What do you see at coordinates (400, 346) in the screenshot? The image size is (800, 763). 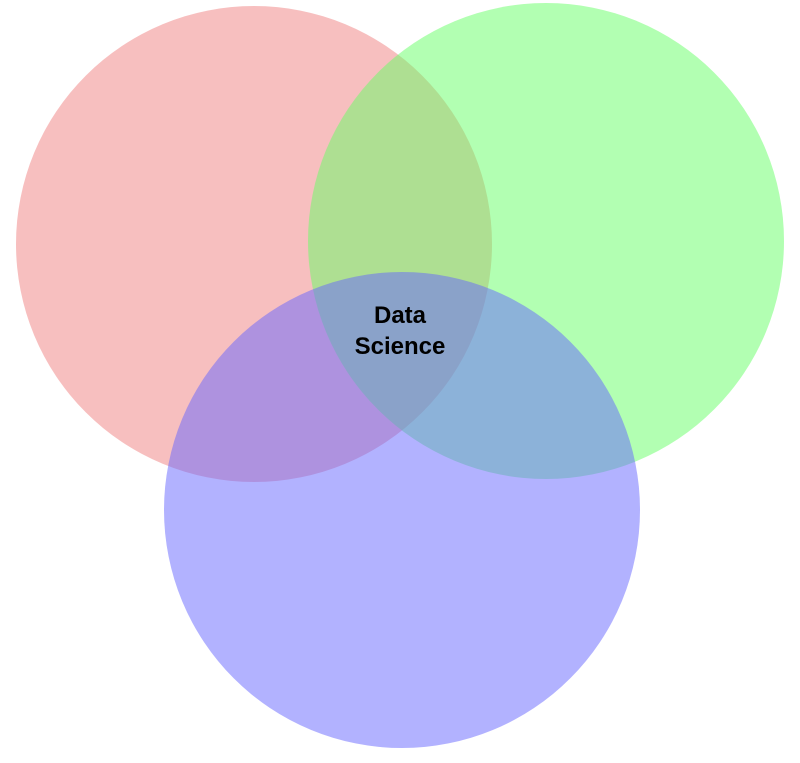 I see `center-label-line2: Science` at bounding box center [400, 346].